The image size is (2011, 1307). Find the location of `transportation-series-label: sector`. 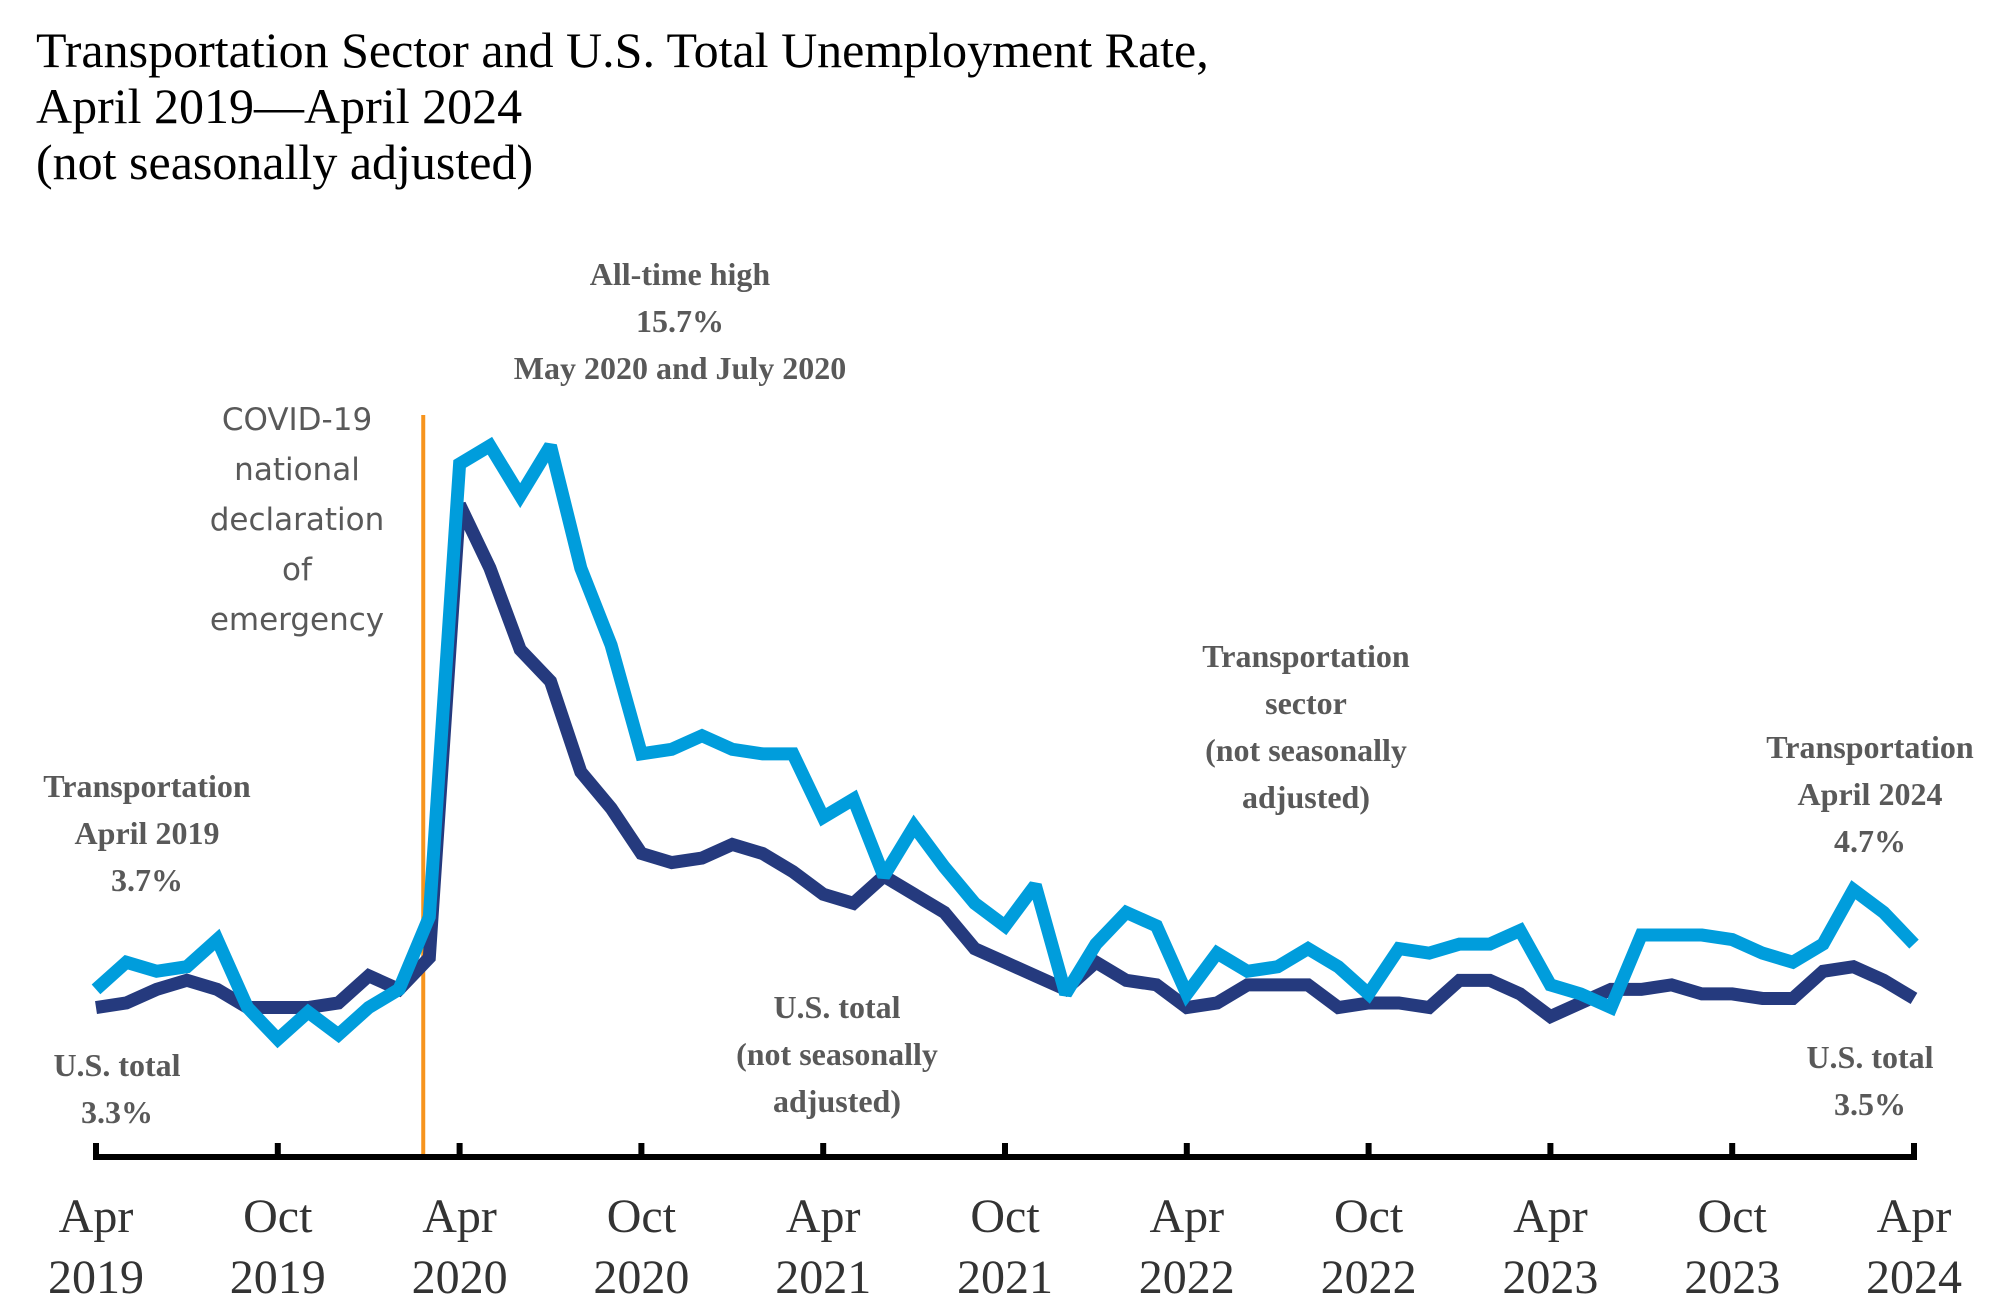

transportation-series-label: sector is located at coordinates (1306, 703).